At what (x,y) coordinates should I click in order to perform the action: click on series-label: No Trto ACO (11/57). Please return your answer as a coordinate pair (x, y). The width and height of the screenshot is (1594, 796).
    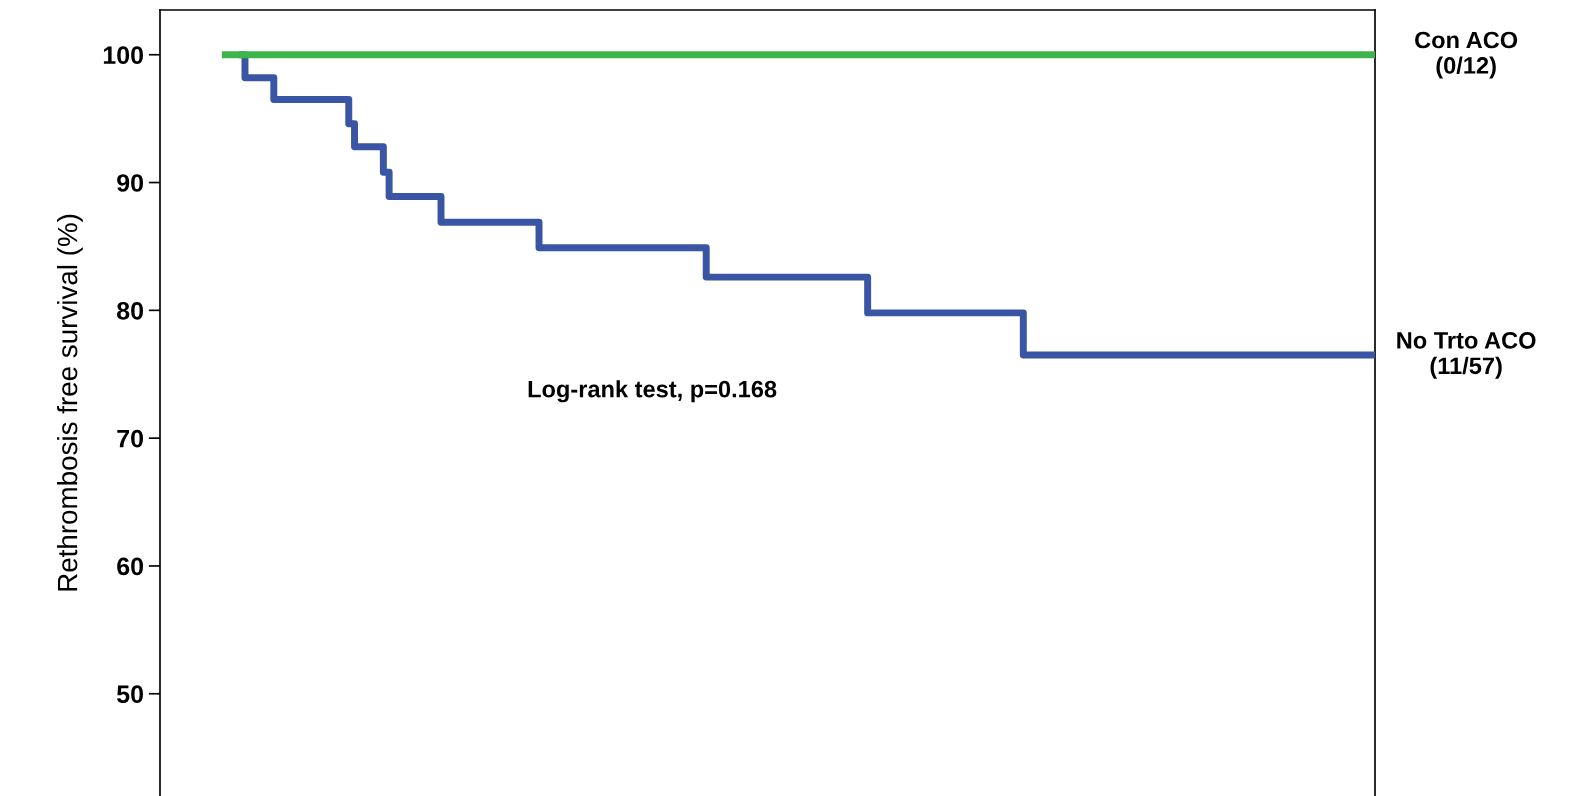
    Looking at the image, I should click on (1466, 355).